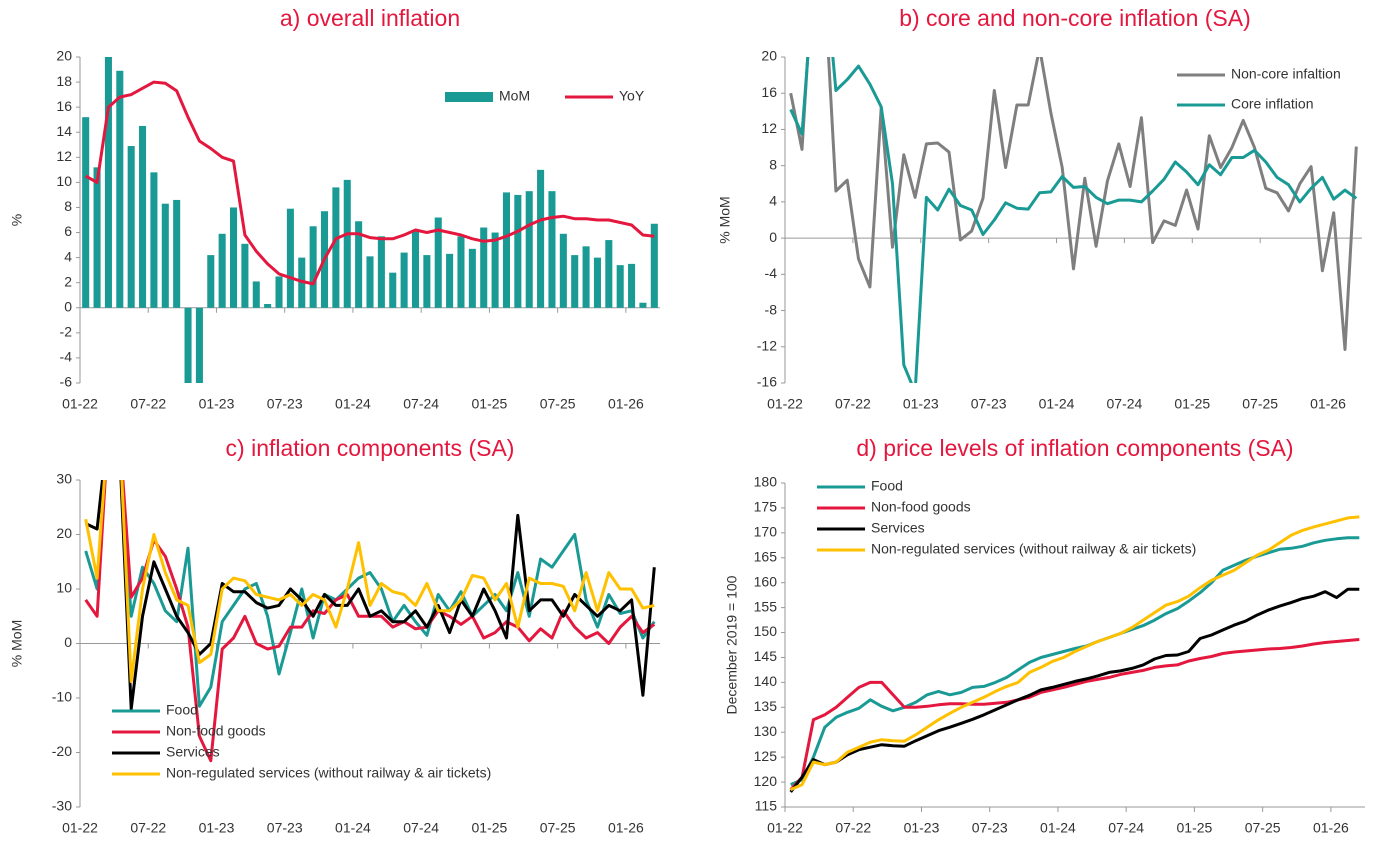  I want to click on x-tick-label: 01-22, so click(785, 404).